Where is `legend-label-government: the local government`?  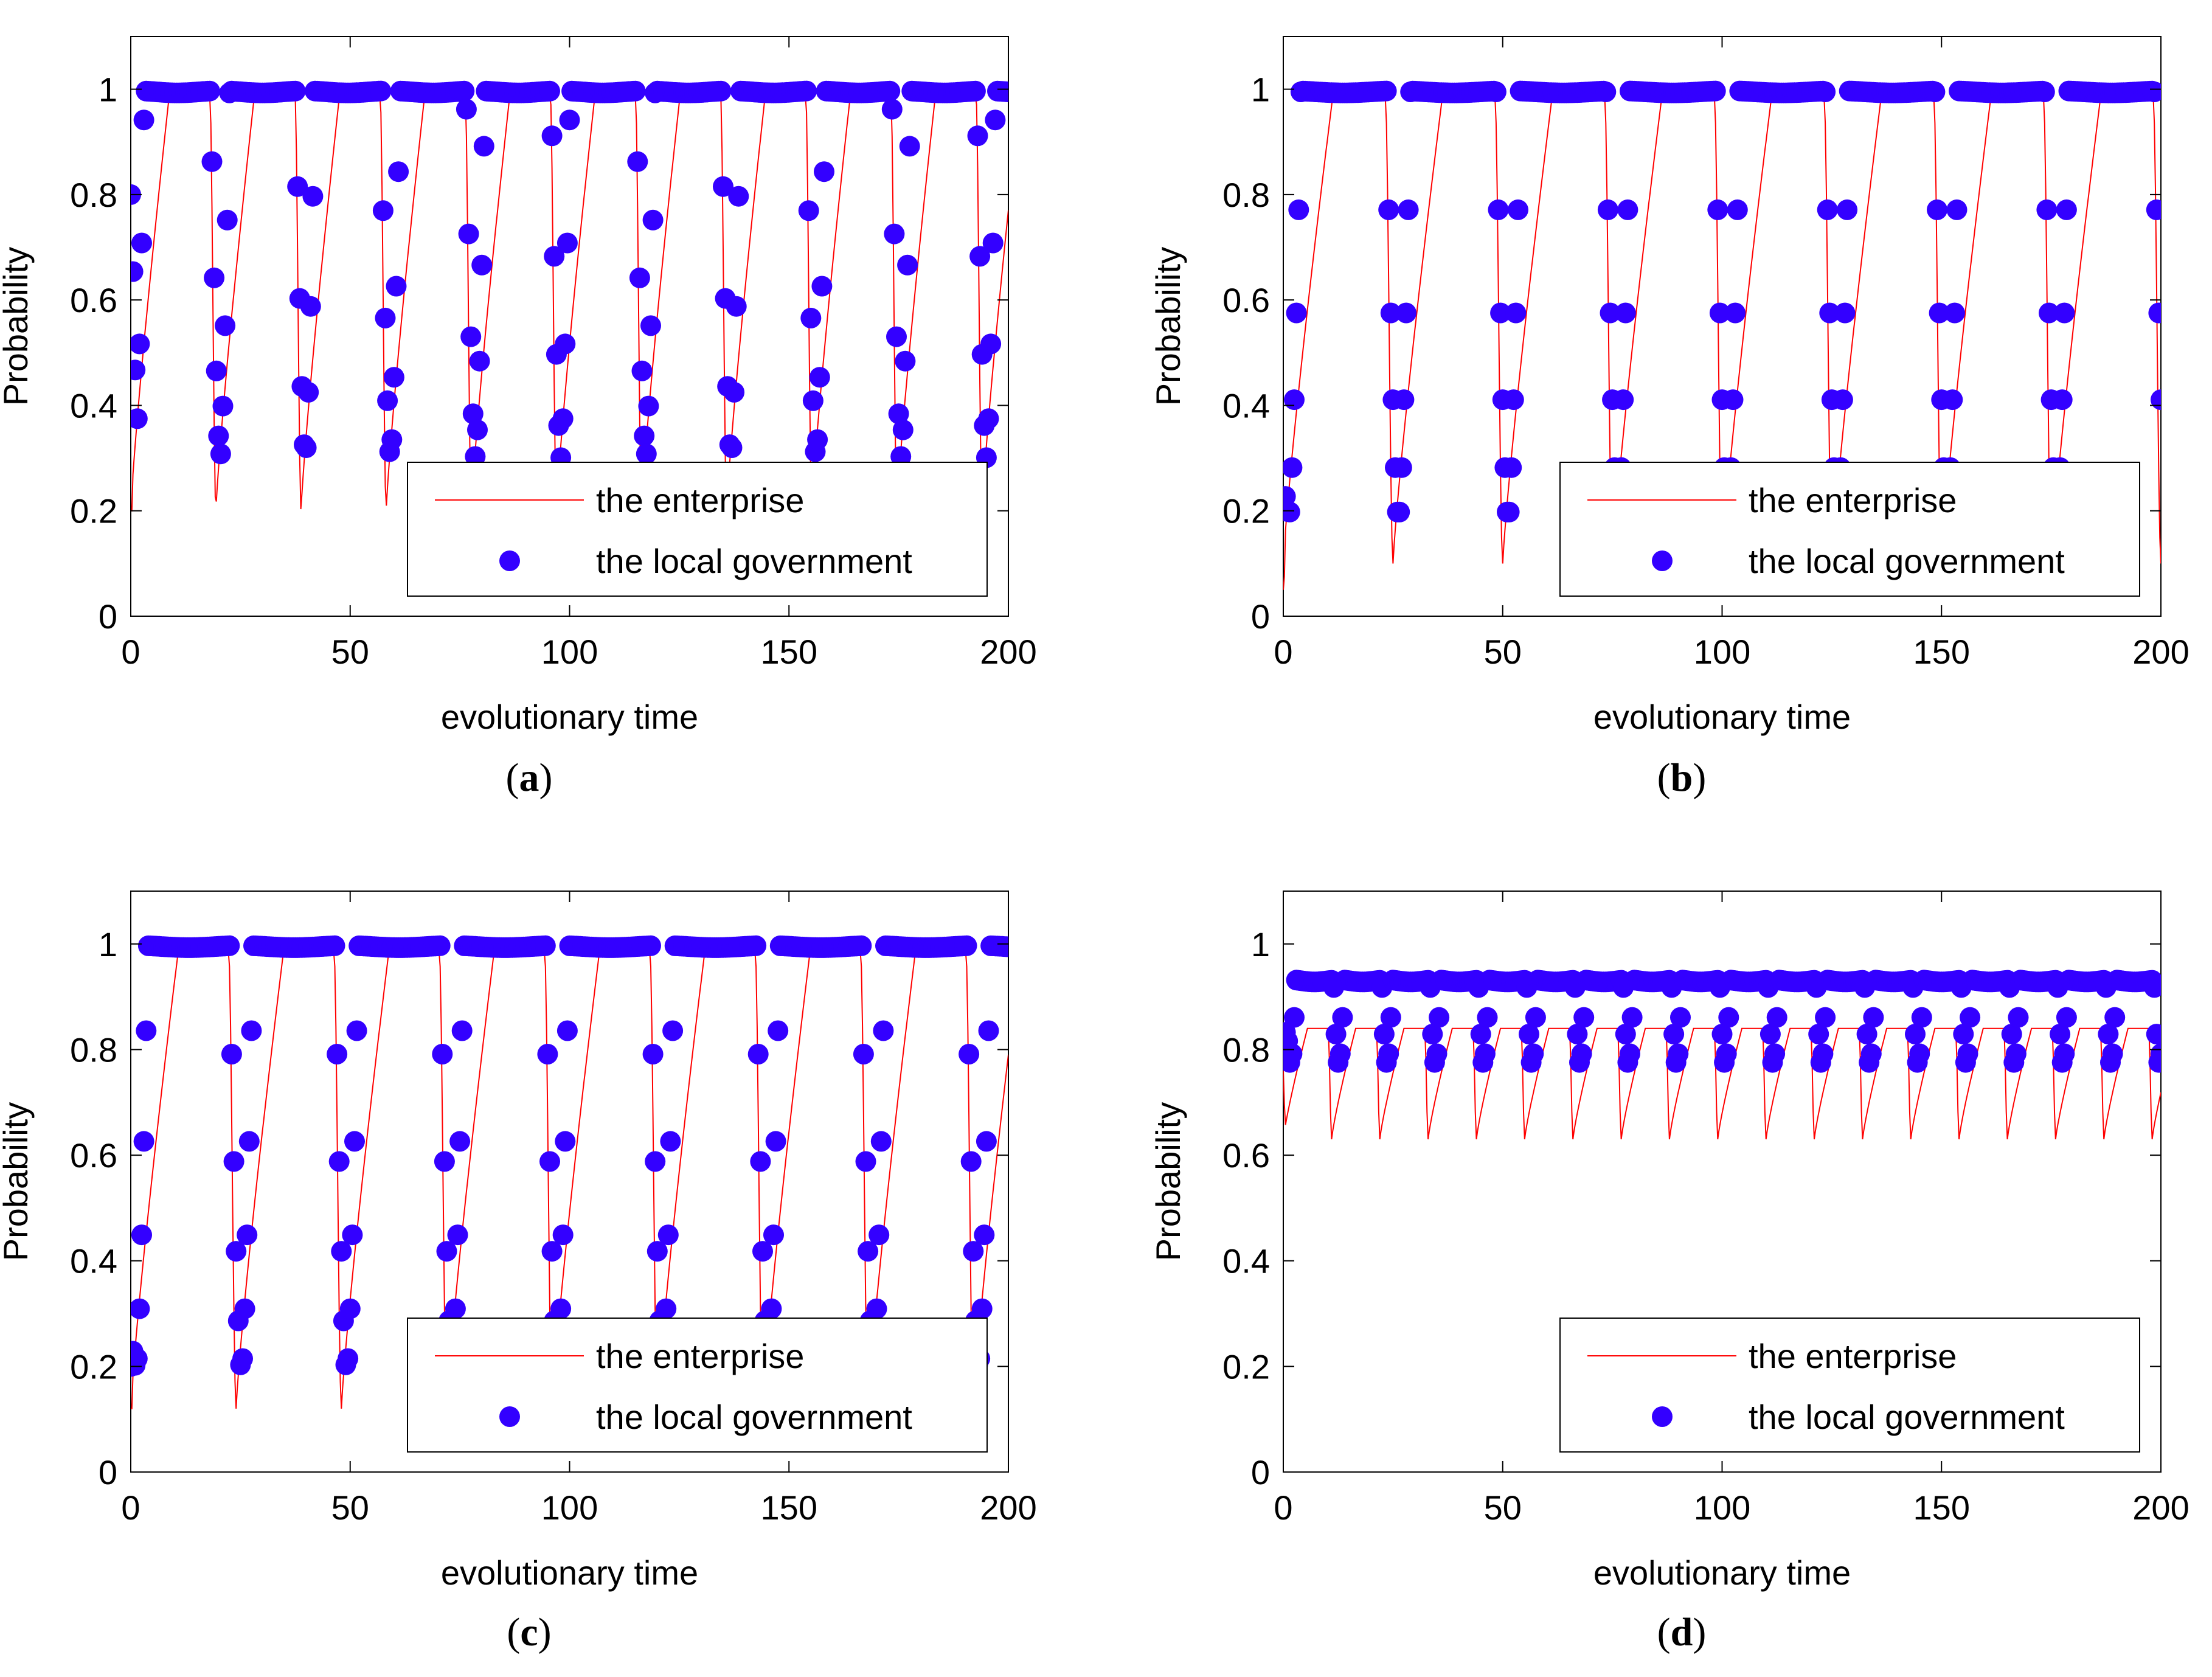 legend-label-government: the local government is located at coordinates (1907, 561).